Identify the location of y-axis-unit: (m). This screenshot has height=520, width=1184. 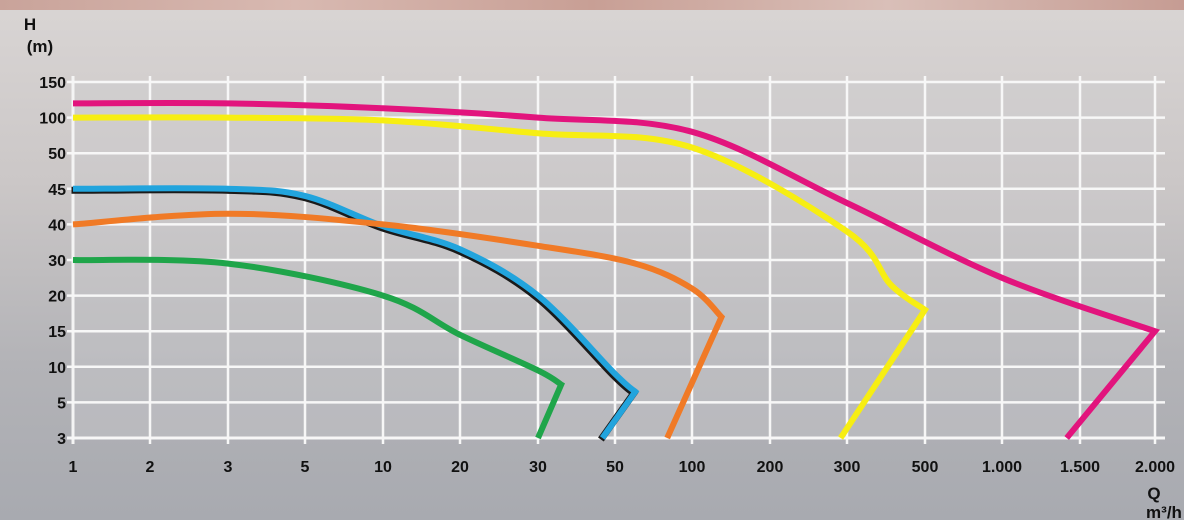
(40, 46).